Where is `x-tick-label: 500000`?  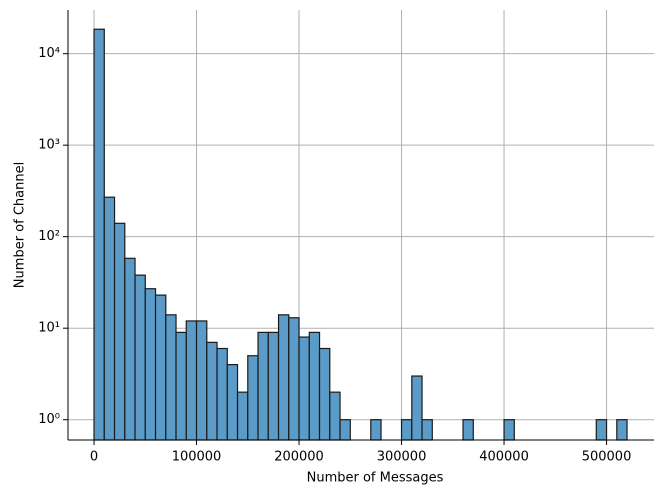 x-tick-label: 500000 is located at coordinates (607, 457).